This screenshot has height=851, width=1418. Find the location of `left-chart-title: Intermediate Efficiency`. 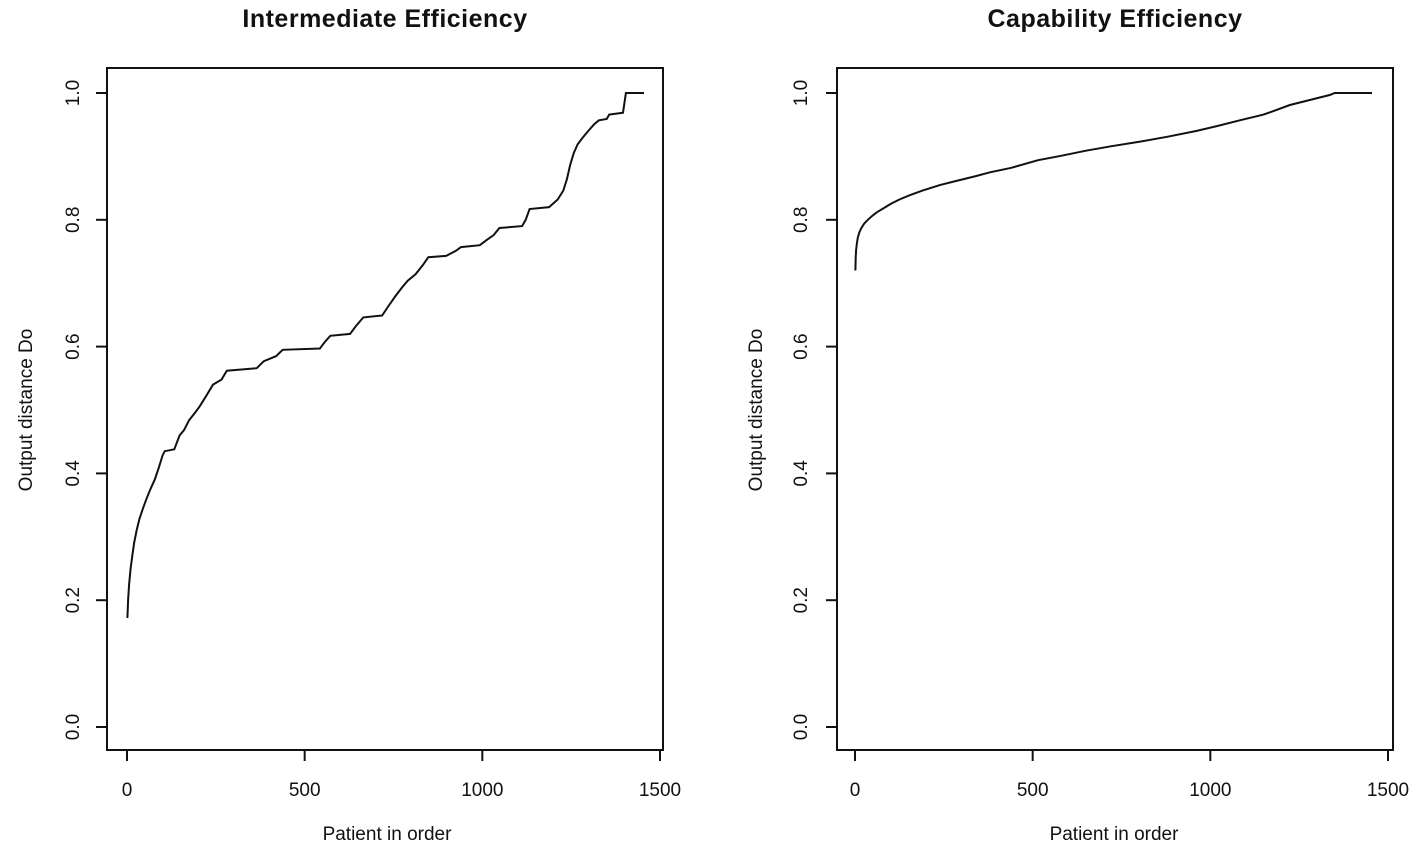

left-chart-title: Intermediate Efficiency is located at coordinates (385, 19).